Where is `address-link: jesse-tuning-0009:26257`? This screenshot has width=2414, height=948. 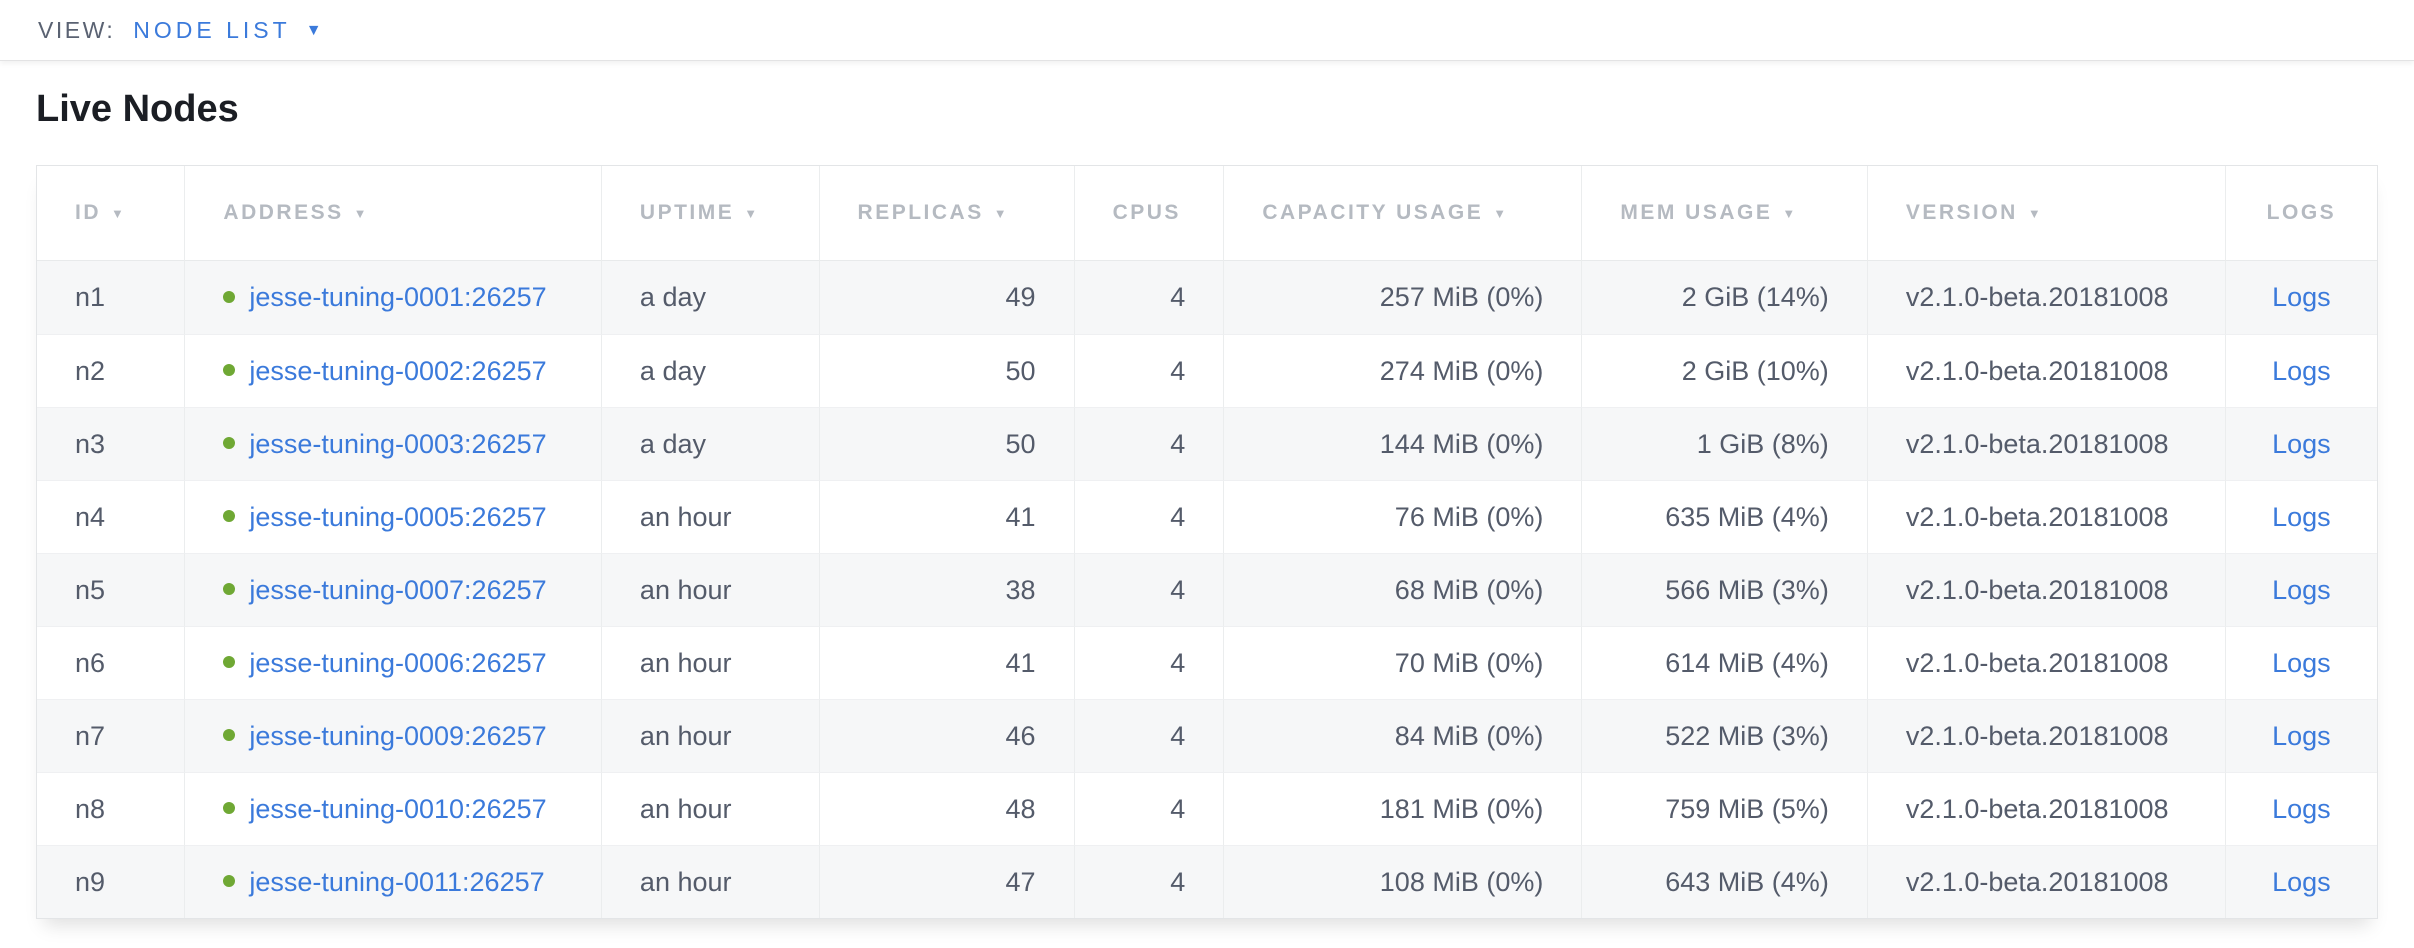
address-link: jesse-tuning-0009:26257 is located at coordinates (398, 735).